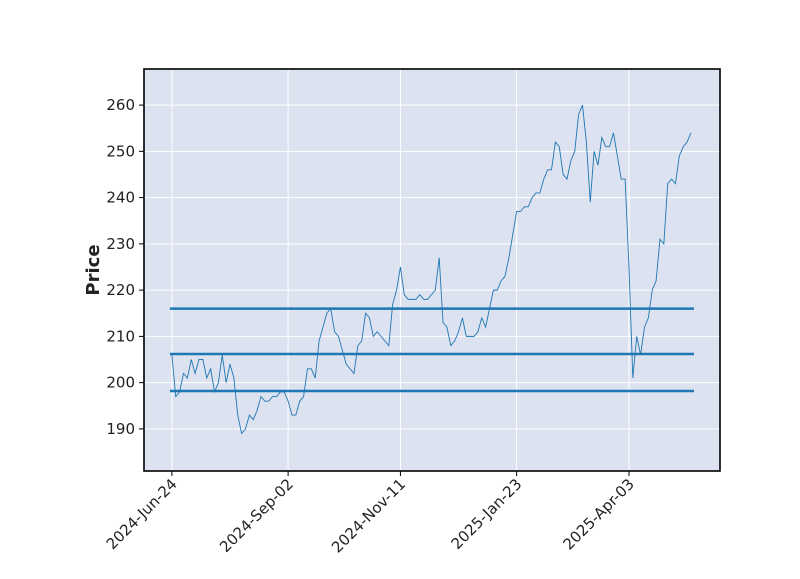 Image resolution: width=800 pixels, height=579 pixels. What do you see at coordinates (120, 336) in the screenshot?
I see `y-tick-label: 210` at bounding box center [120, 336].